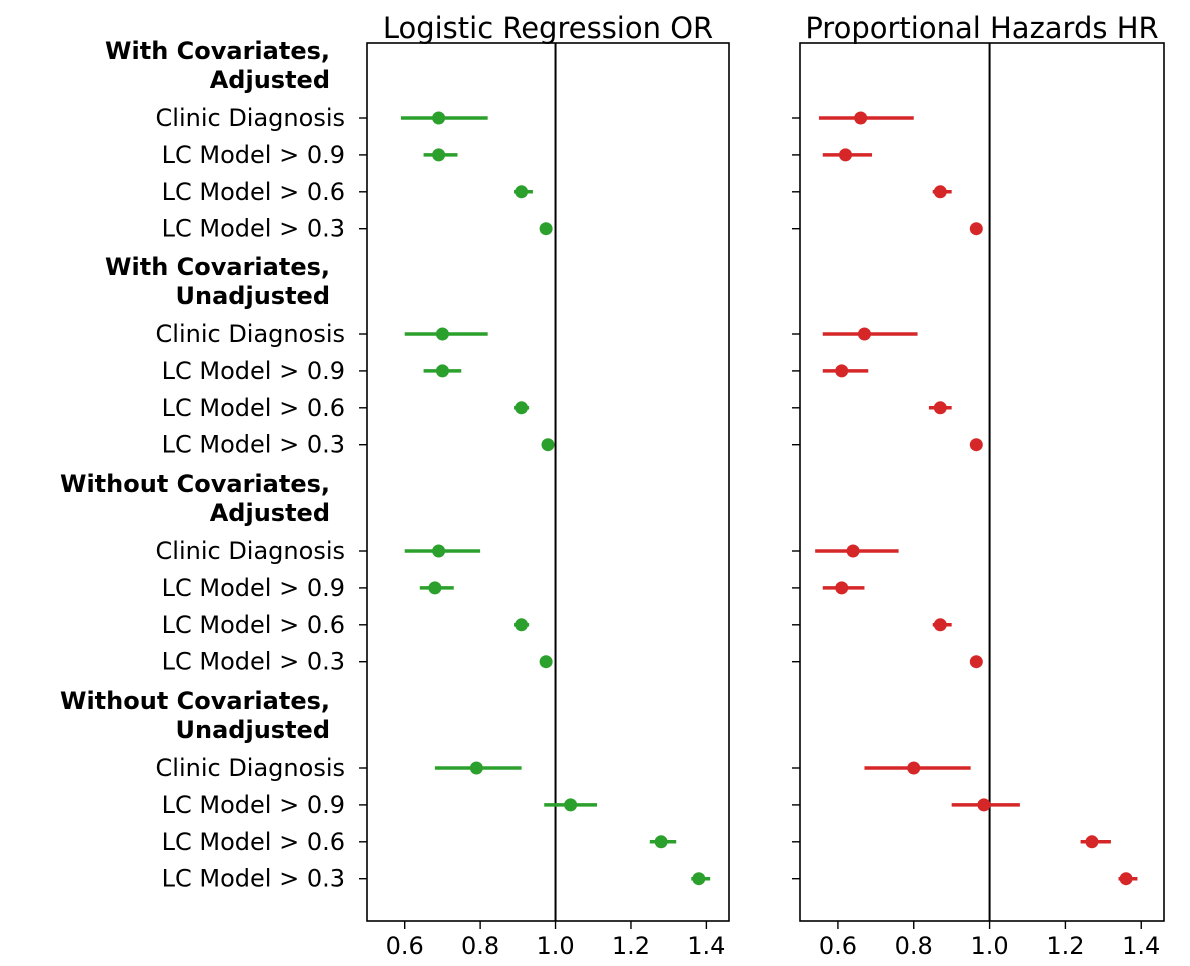 This screenshot has height=966, width=1190. Describe the element at coordinates (217, 267) in the screenshot. I see `group-label-1-line-0: With Covariates,` at that location.